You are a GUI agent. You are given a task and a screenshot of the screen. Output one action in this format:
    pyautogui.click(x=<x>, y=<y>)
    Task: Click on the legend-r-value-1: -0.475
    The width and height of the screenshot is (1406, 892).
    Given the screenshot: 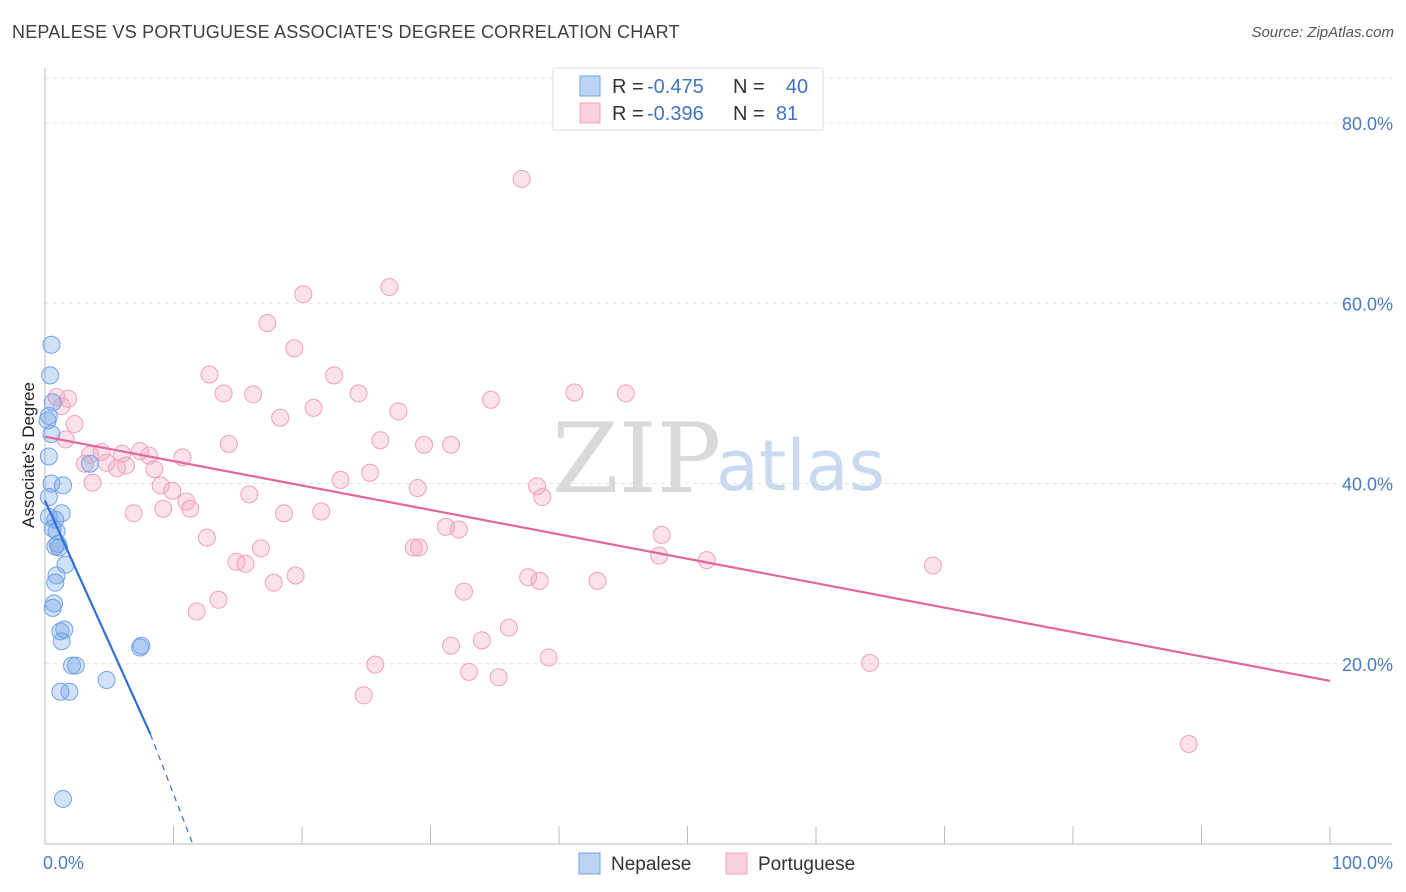 What is the action you would take?
    pyautogui.click(x=675, y=87)
    